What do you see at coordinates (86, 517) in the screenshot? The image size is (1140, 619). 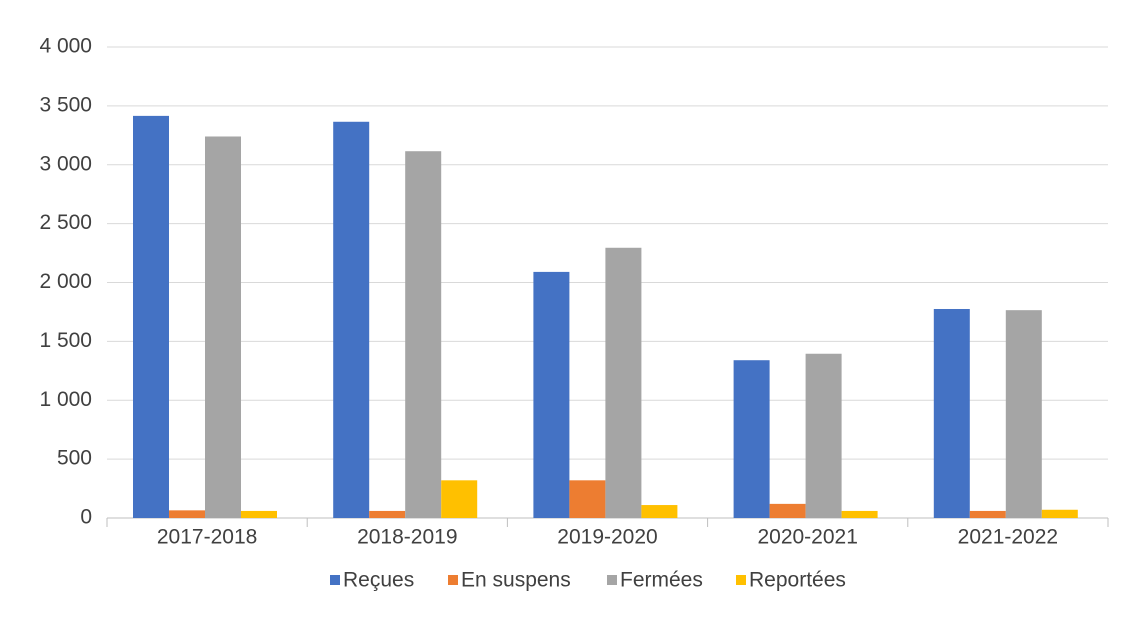 I see `y-tick-label: 0` at bounding box center [86, 517].